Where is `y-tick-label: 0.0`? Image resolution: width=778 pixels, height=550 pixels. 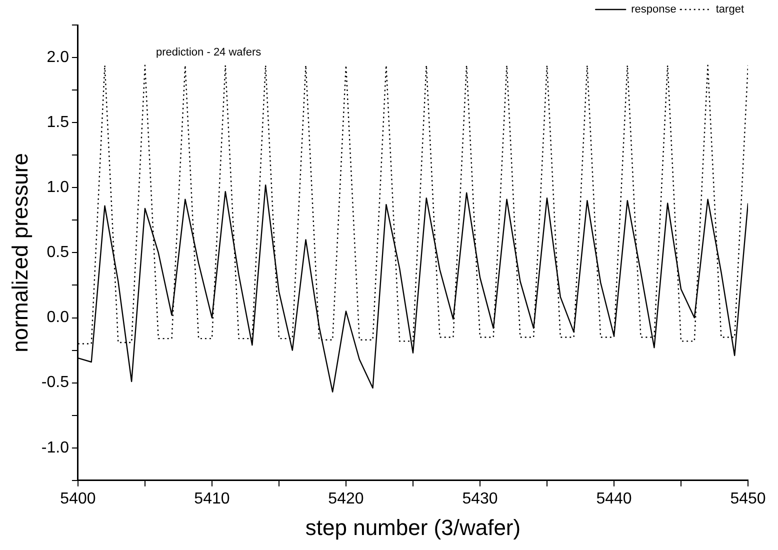 y-tick-label: 0.0 is located at coordinates (58, 317).